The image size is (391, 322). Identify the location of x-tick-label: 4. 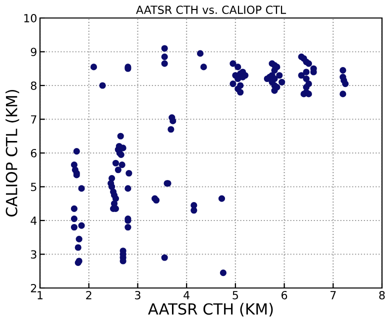
(187, 295).